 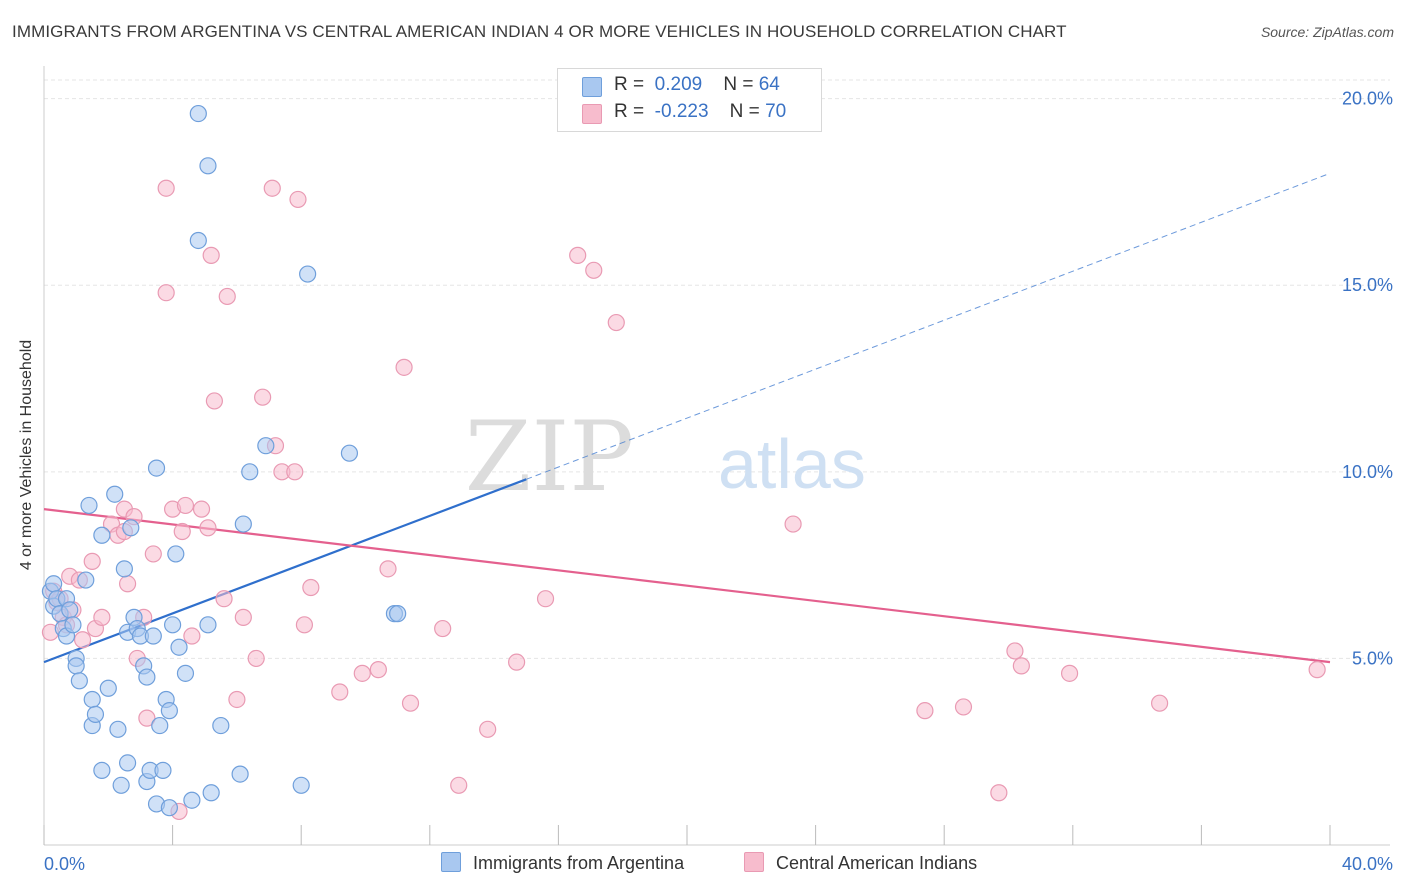 What do you see at coordinates (776, 111) in the screenshot?
I see `legend-n-value-pink: 70` at bounding box center [776, 111].